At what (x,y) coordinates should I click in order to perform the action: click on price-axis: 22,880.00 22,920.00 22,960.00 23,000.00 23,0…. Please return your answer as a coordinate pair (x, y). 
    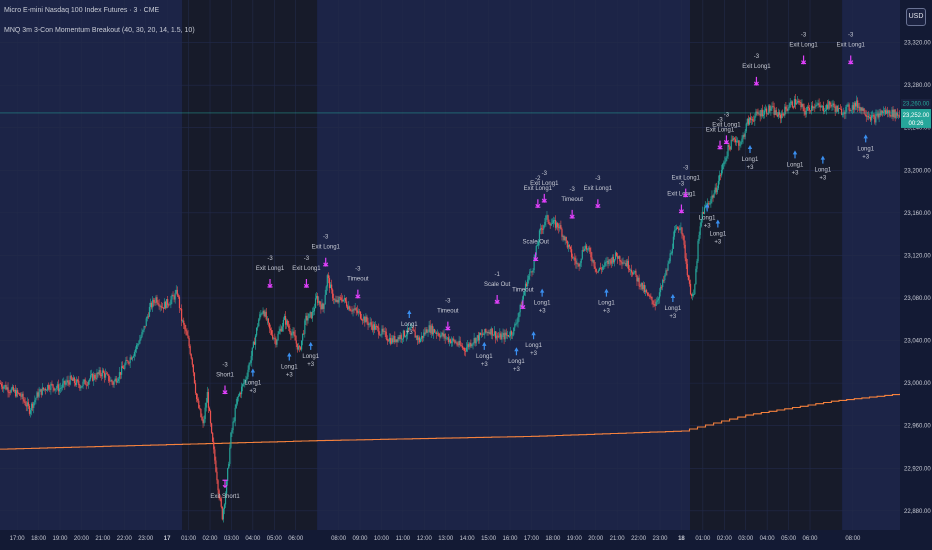
    Looking at the image, I should click on (916, 275).